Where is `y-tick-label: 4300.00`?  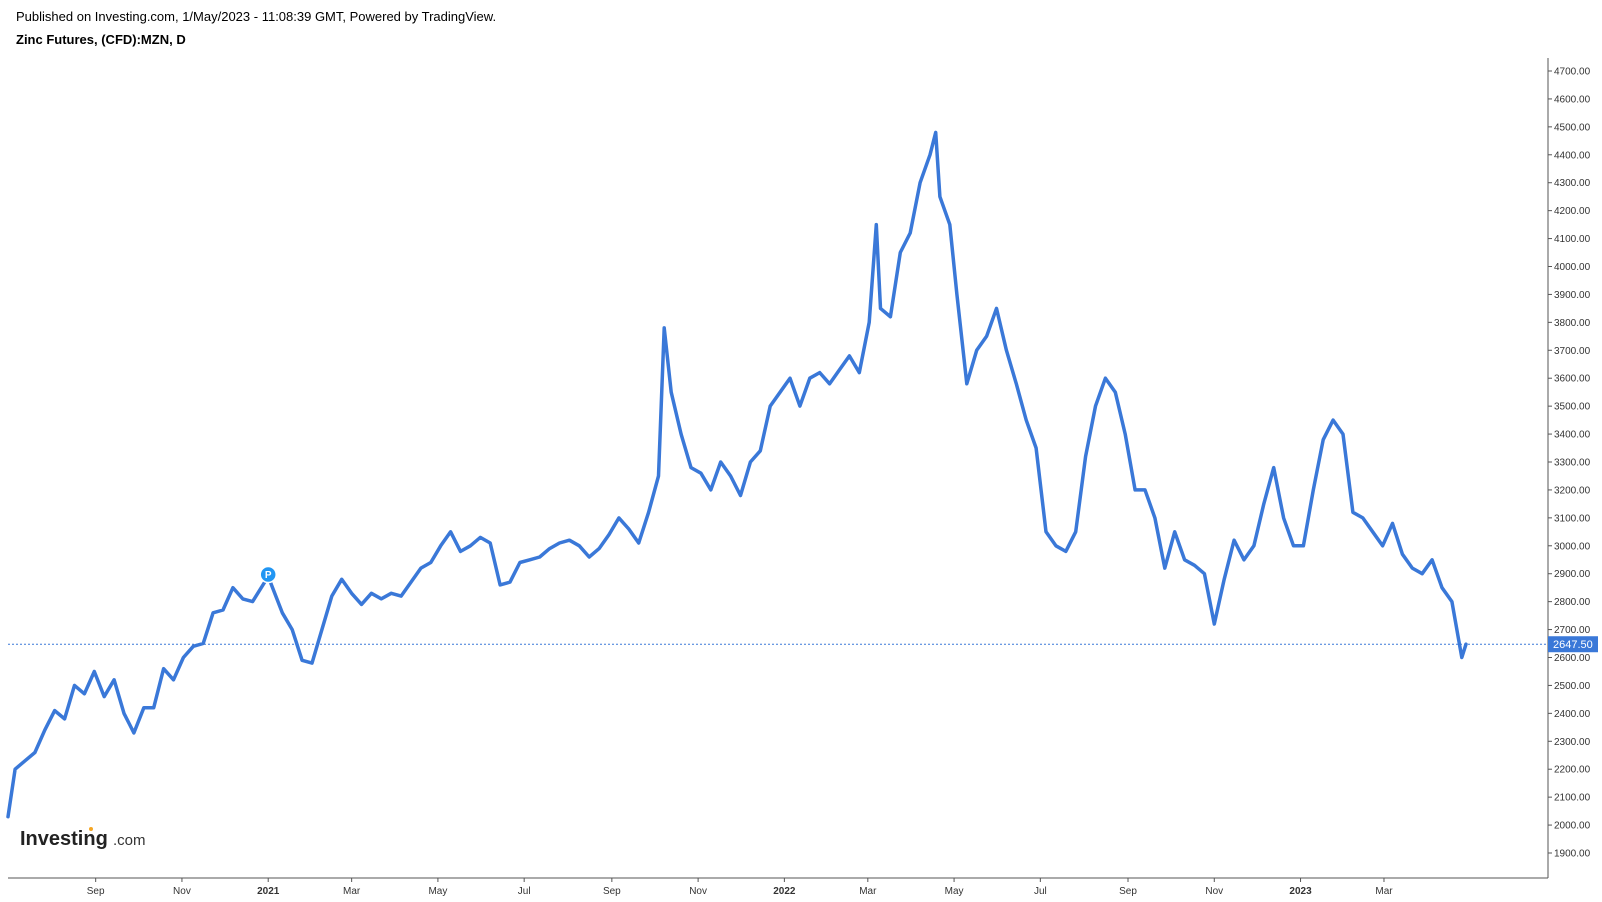
y-tick-label: 4300.00 is located at coordinates (1572, 183).